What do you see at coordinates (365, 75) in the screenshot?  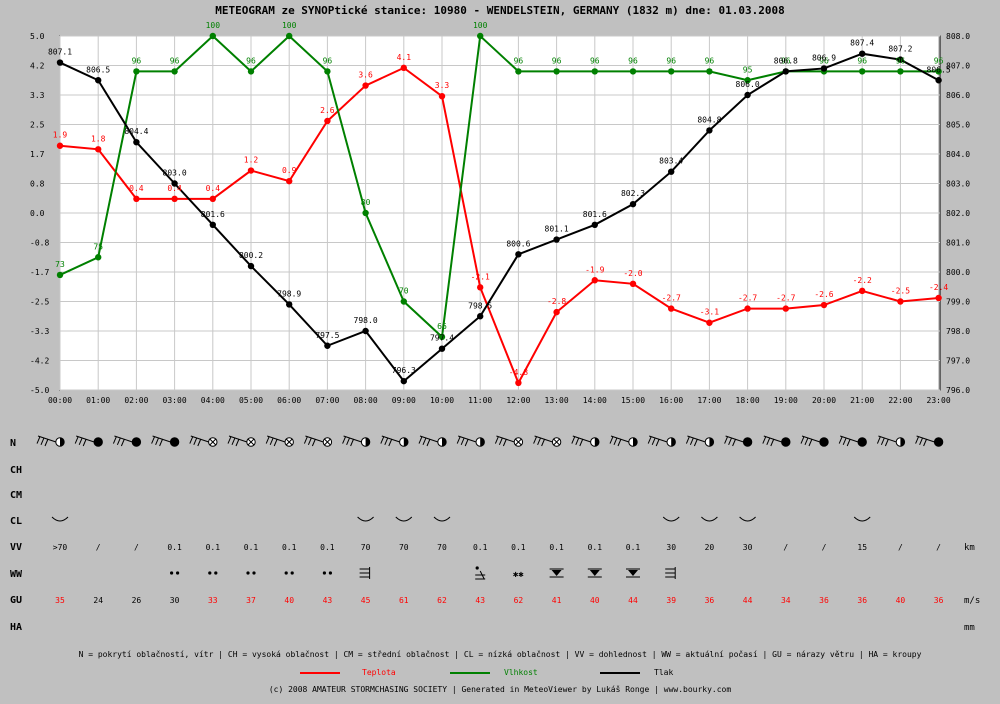 I see `temperature-data-label: 3.6` at bounding box center [365, 75].